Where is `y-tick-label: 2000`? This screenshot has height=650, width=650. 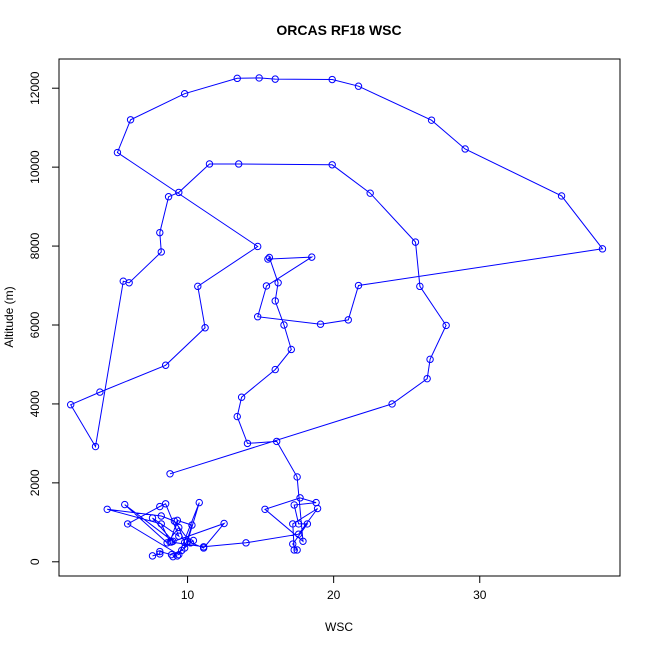 y-tick-label: 2000 is located at coordinates (35, 482).